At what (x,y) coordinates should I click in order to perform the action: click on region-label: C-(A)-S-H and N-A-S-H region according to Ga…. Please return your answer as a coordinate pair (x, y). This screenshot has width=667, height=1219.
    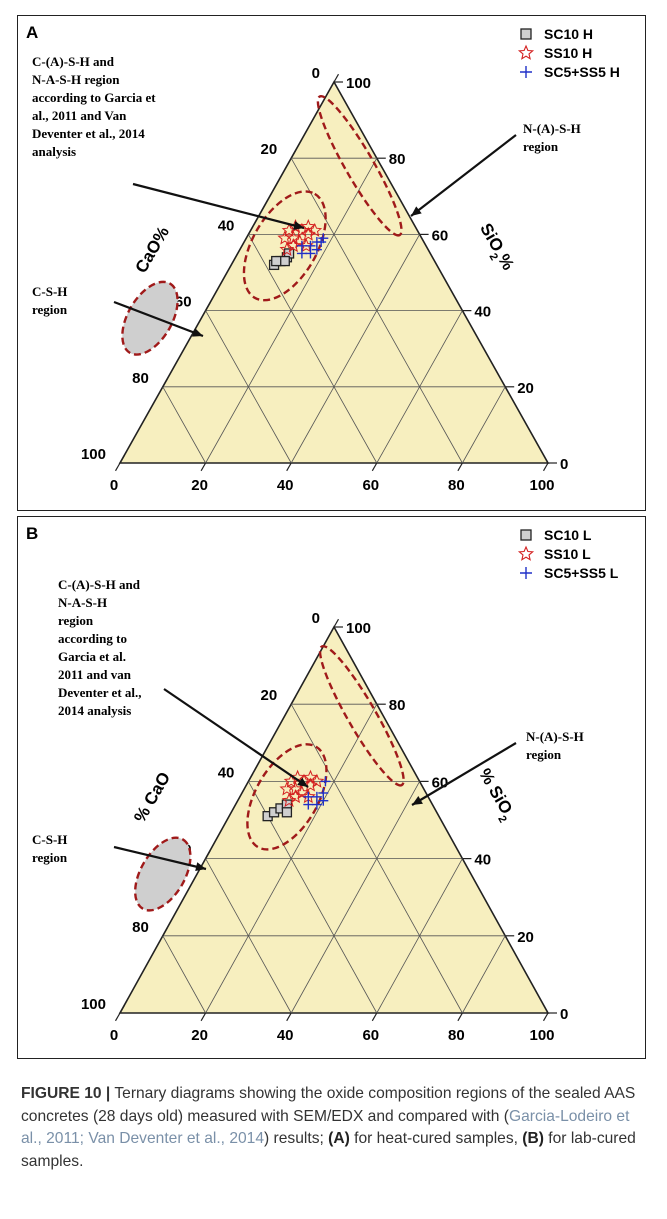
    Looking at the image, I should click on (100, 647).